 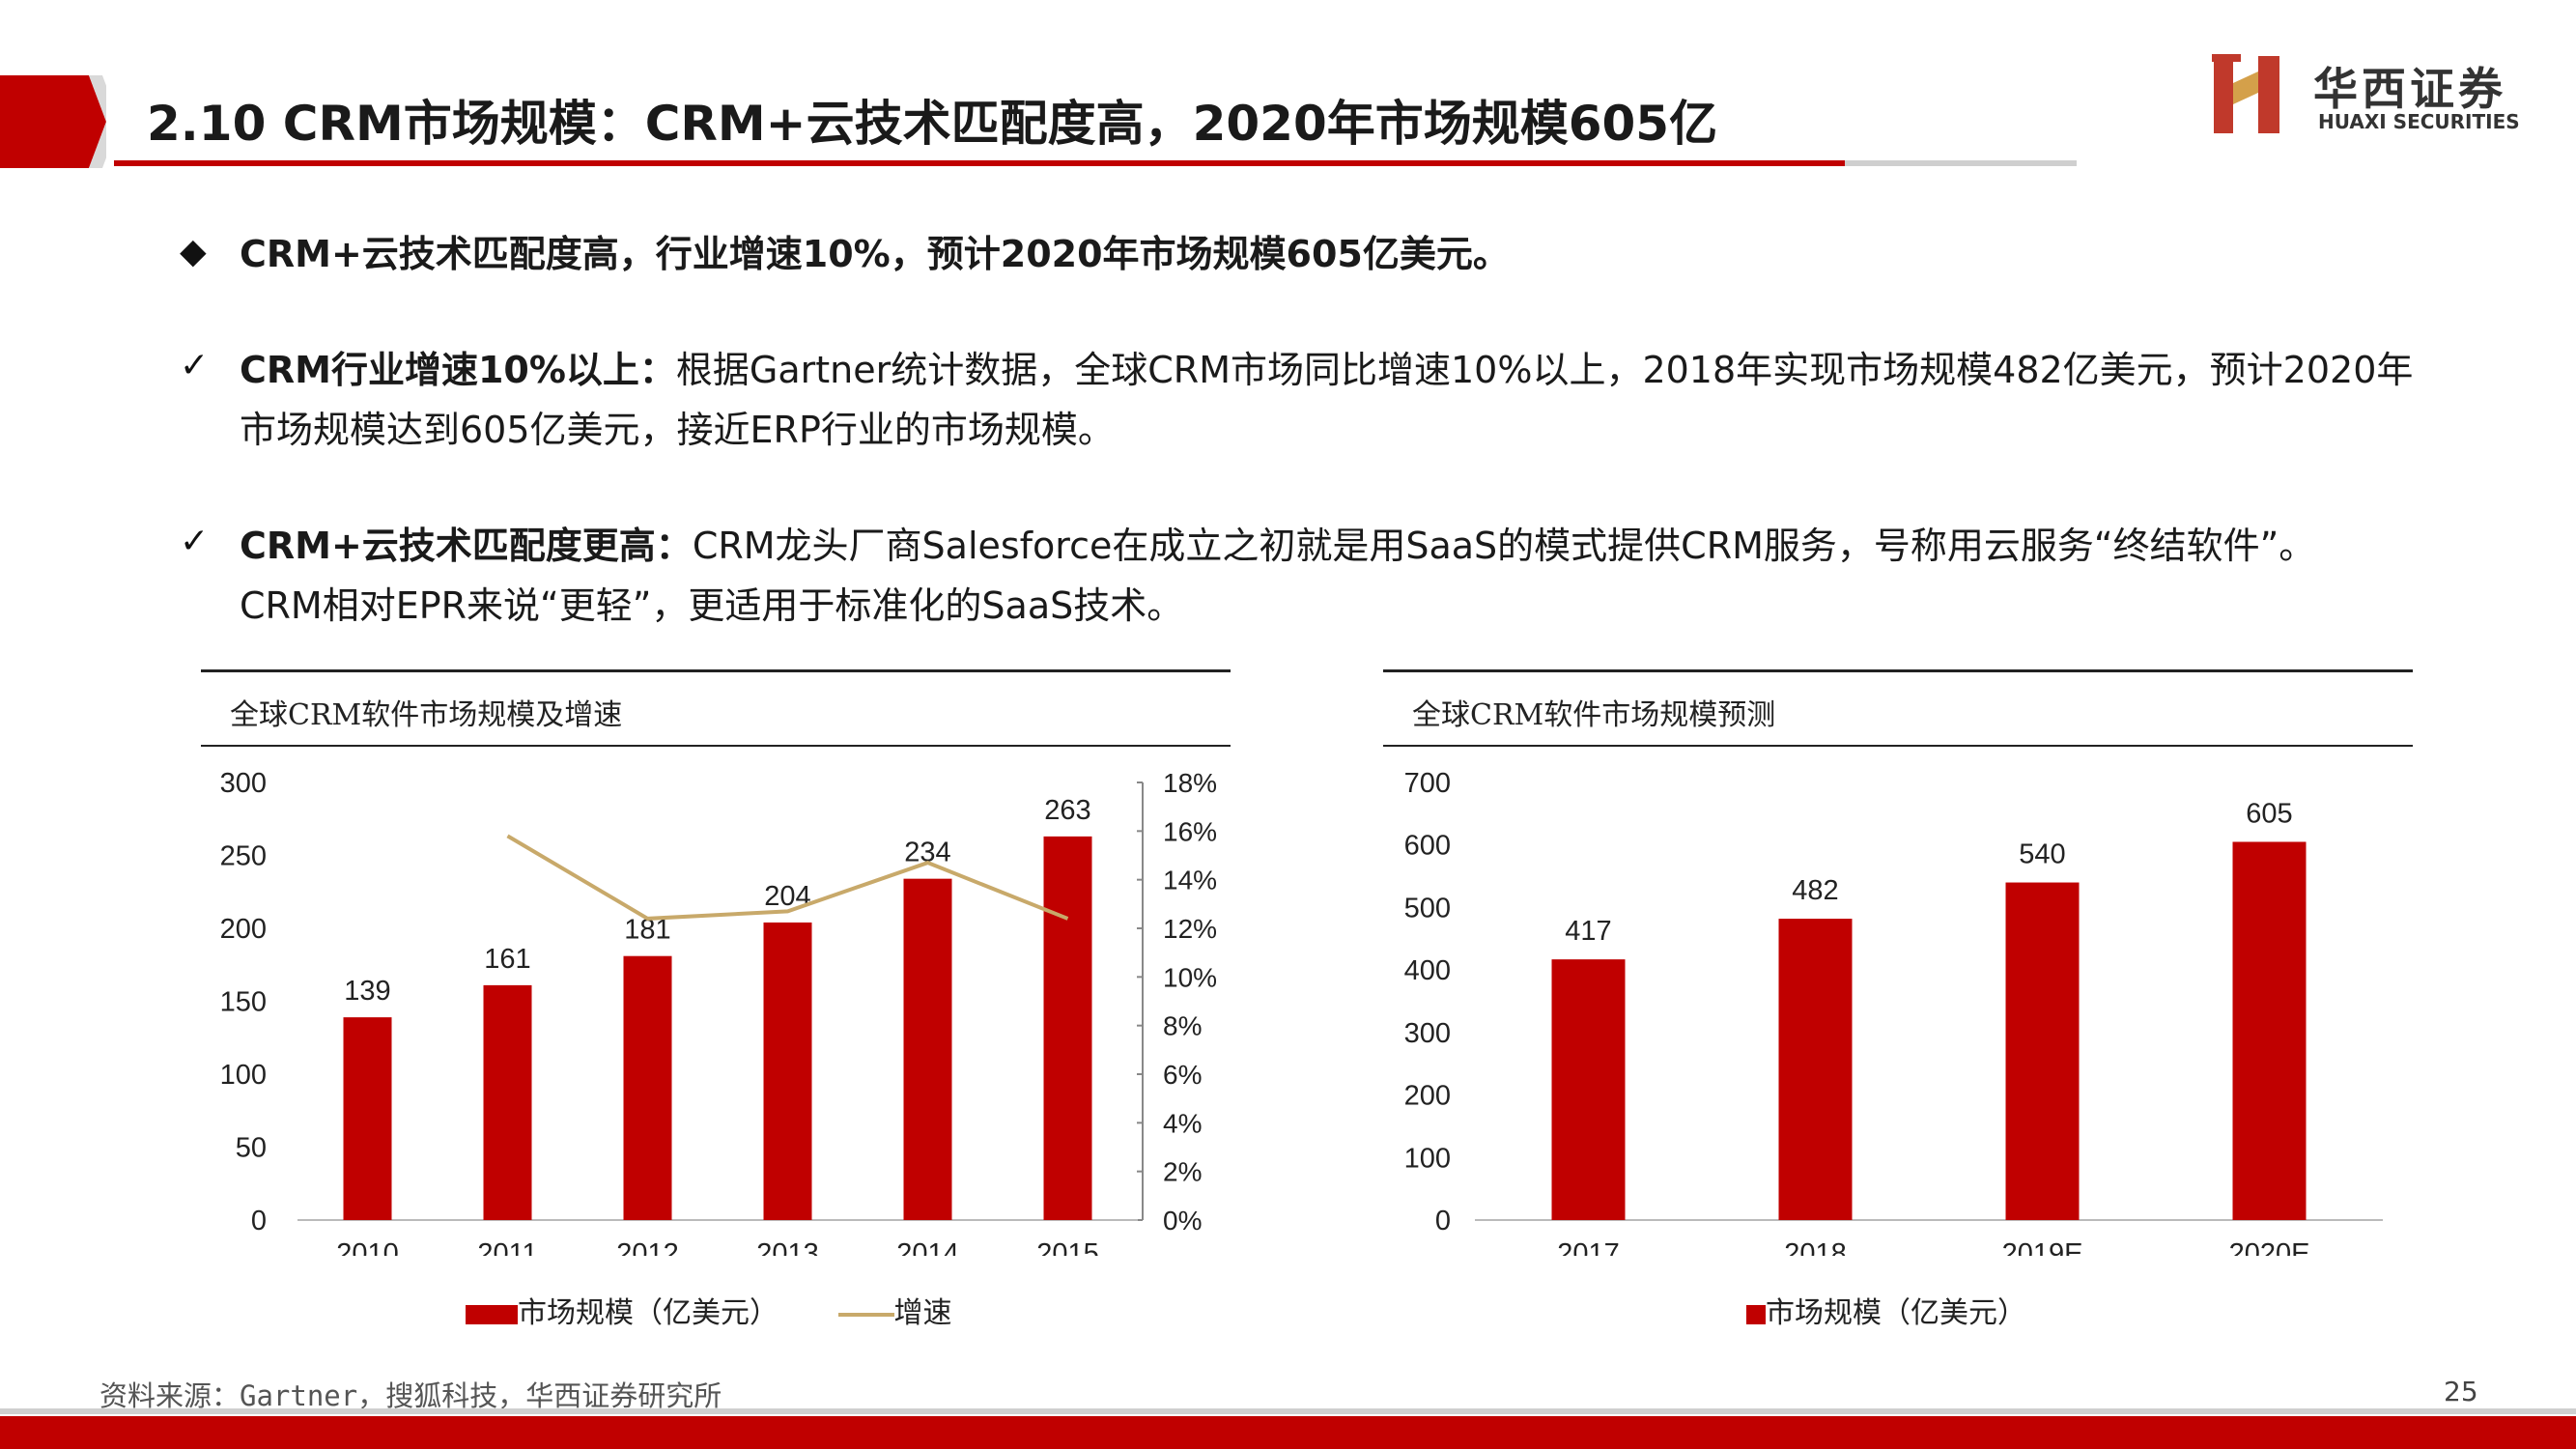 I want to click on chart2-legend: 市场规模（亿美元）, so click(x=1886, y=1310).